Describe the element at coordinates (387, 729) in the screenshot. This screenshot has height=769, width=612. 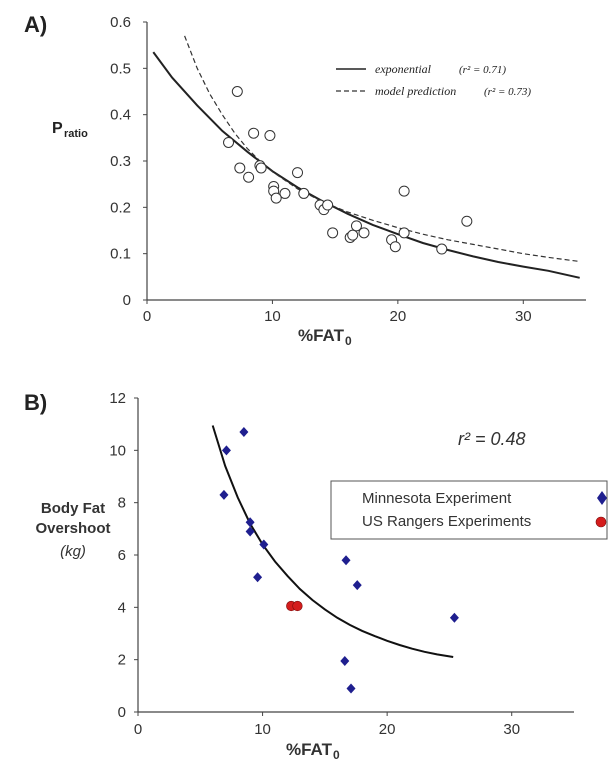
I see `panel-b-x-tick-label: 20` at that location.